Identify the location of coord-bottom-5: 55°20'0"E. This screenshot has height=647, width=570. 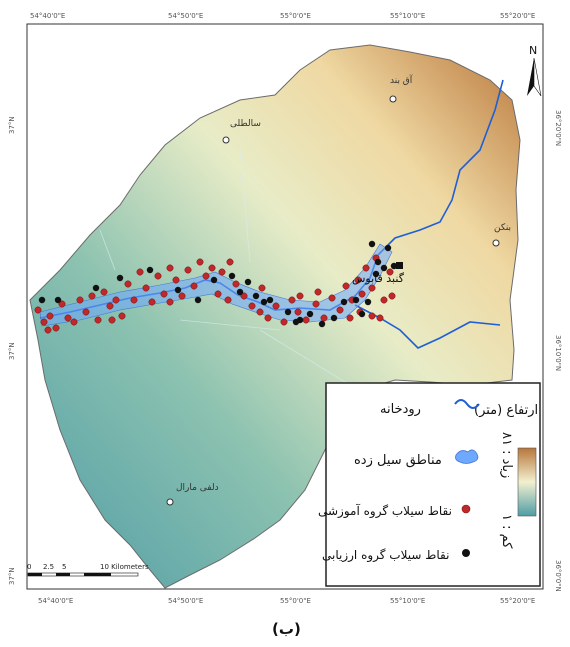
(517, 601).